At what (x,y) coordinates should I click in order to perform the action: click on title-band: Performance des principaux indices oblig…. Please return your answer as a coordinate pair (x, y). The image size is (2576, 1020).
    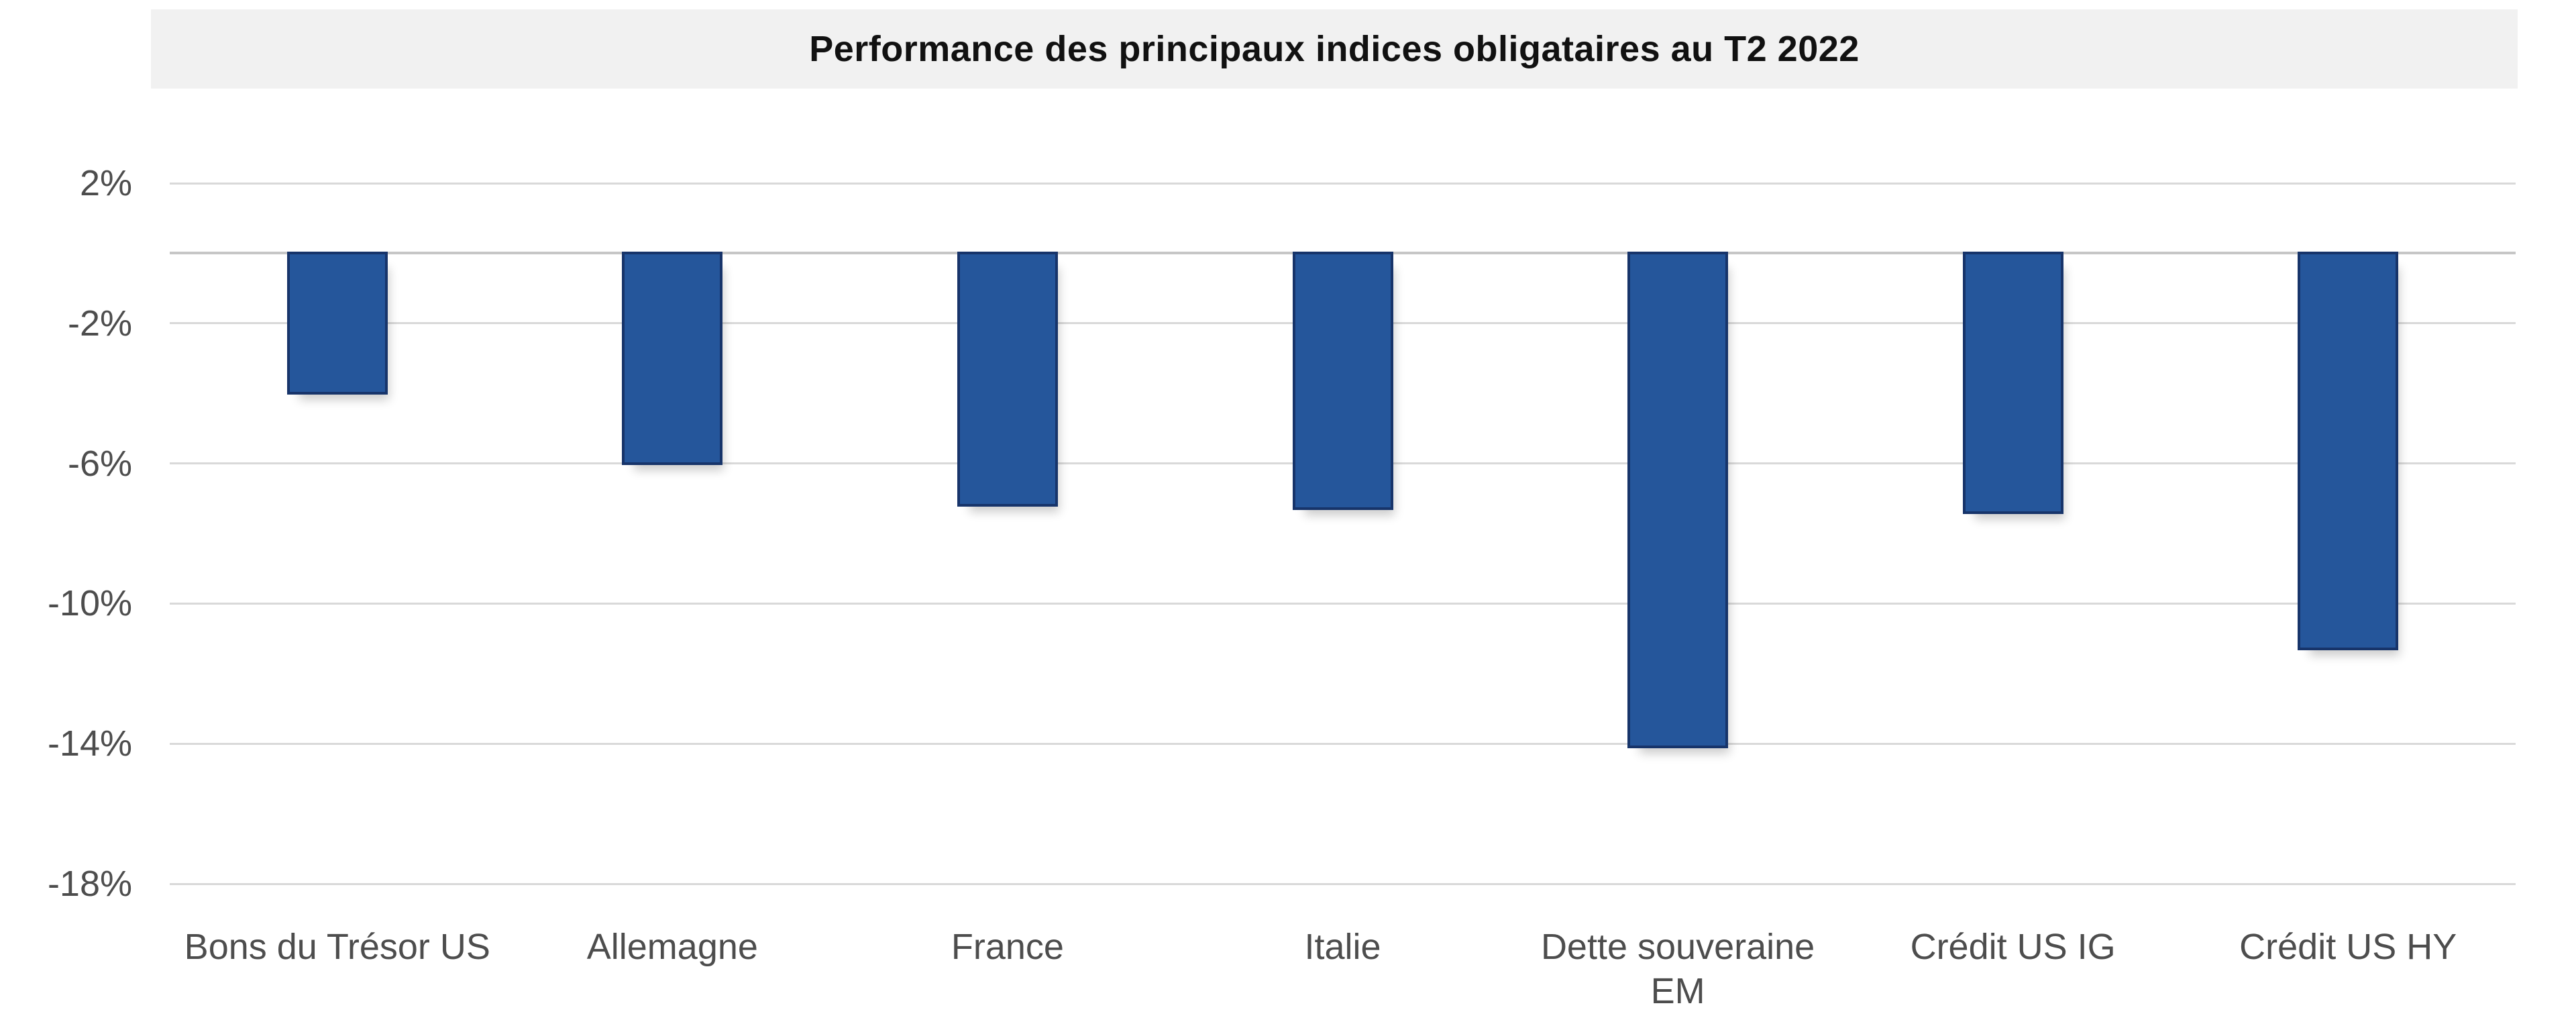
    Looking at the image, I should click on (1334, 49).